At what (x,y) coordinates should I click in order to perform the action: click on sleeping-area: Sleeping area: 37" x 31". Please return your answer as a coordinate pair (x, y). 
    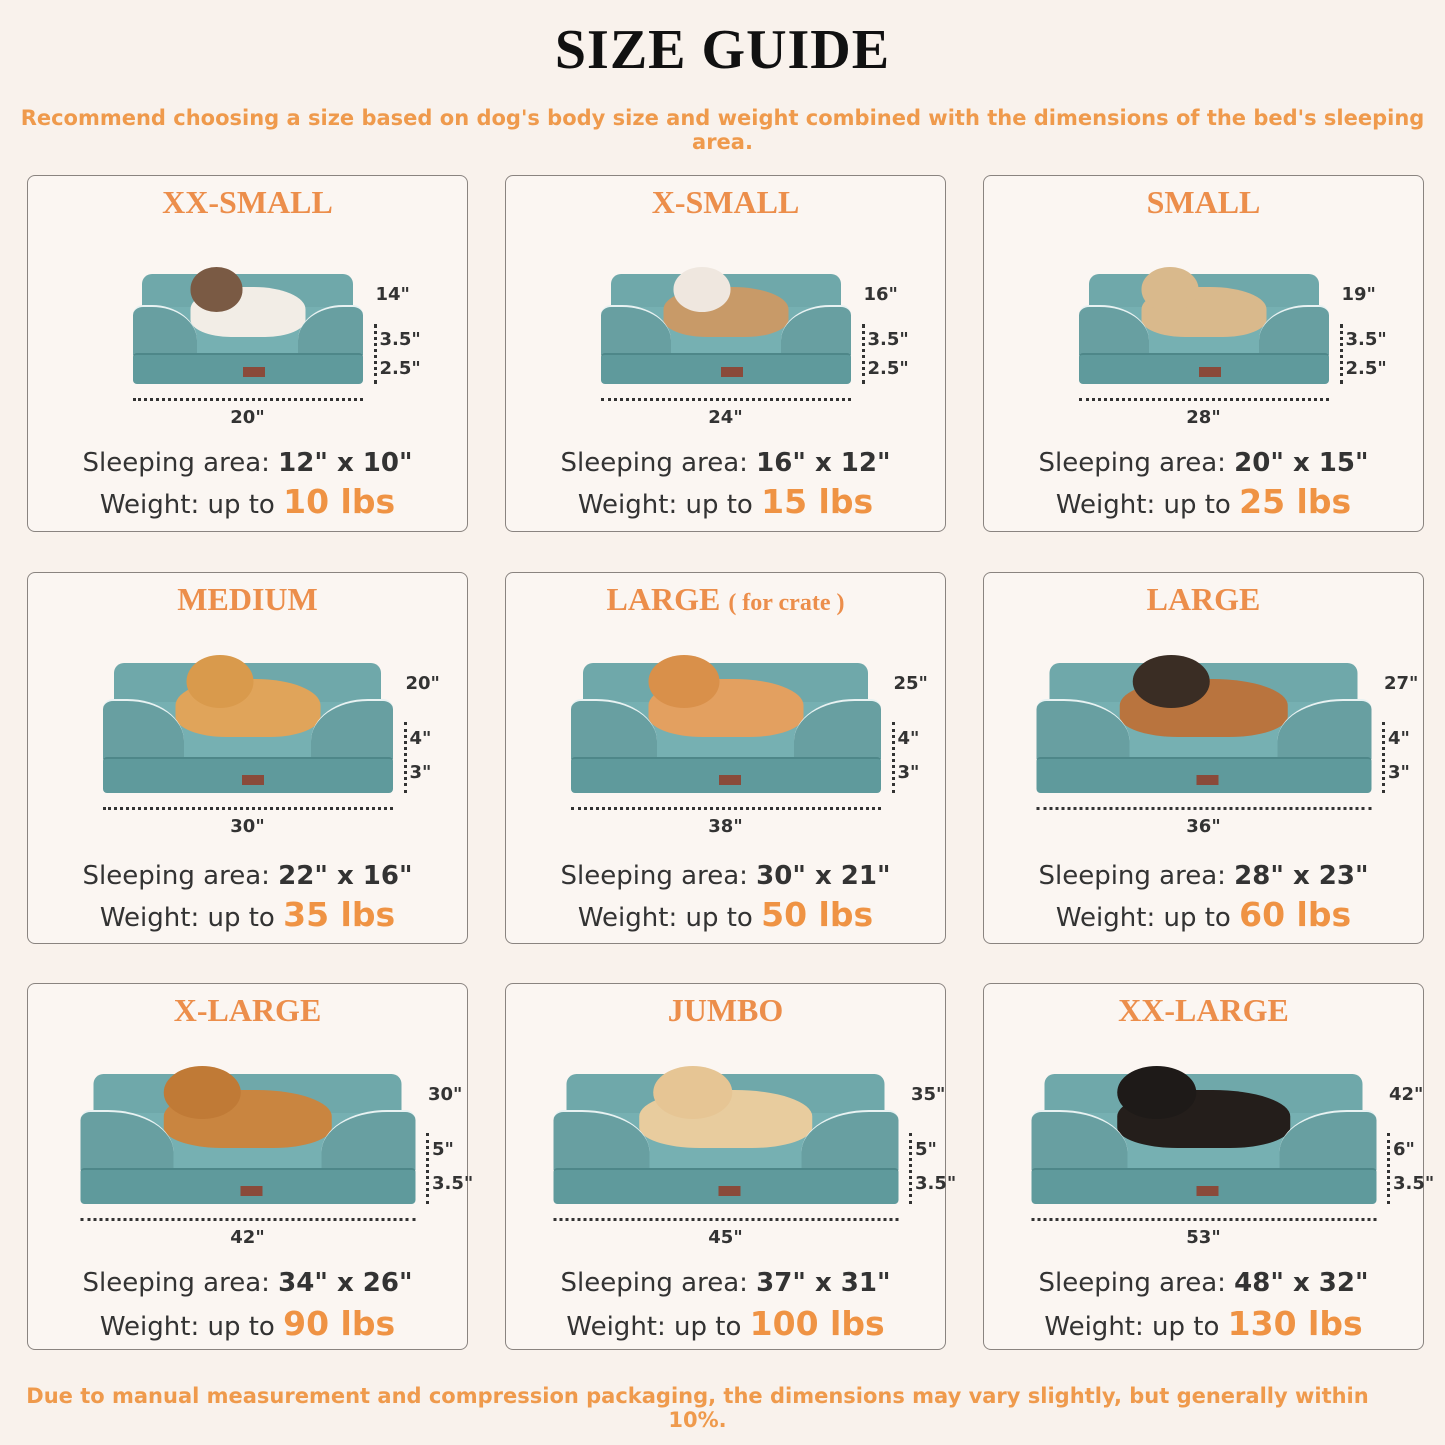
    Looking at the image, I should click on (725, 1283).